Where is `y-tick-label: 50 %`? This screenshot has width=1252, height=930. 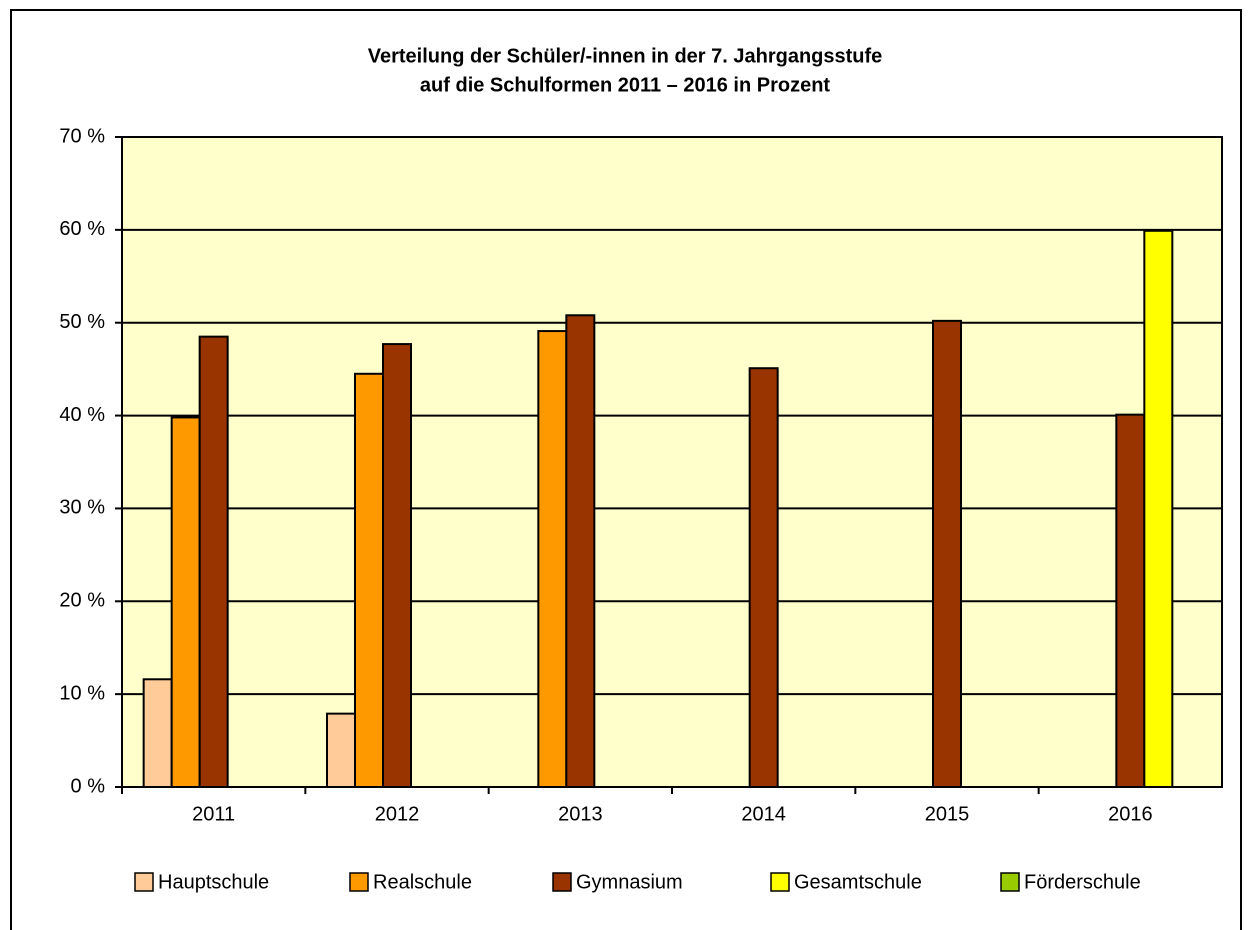 y-tick-label: 50 % is located at coordinates (82, 322).